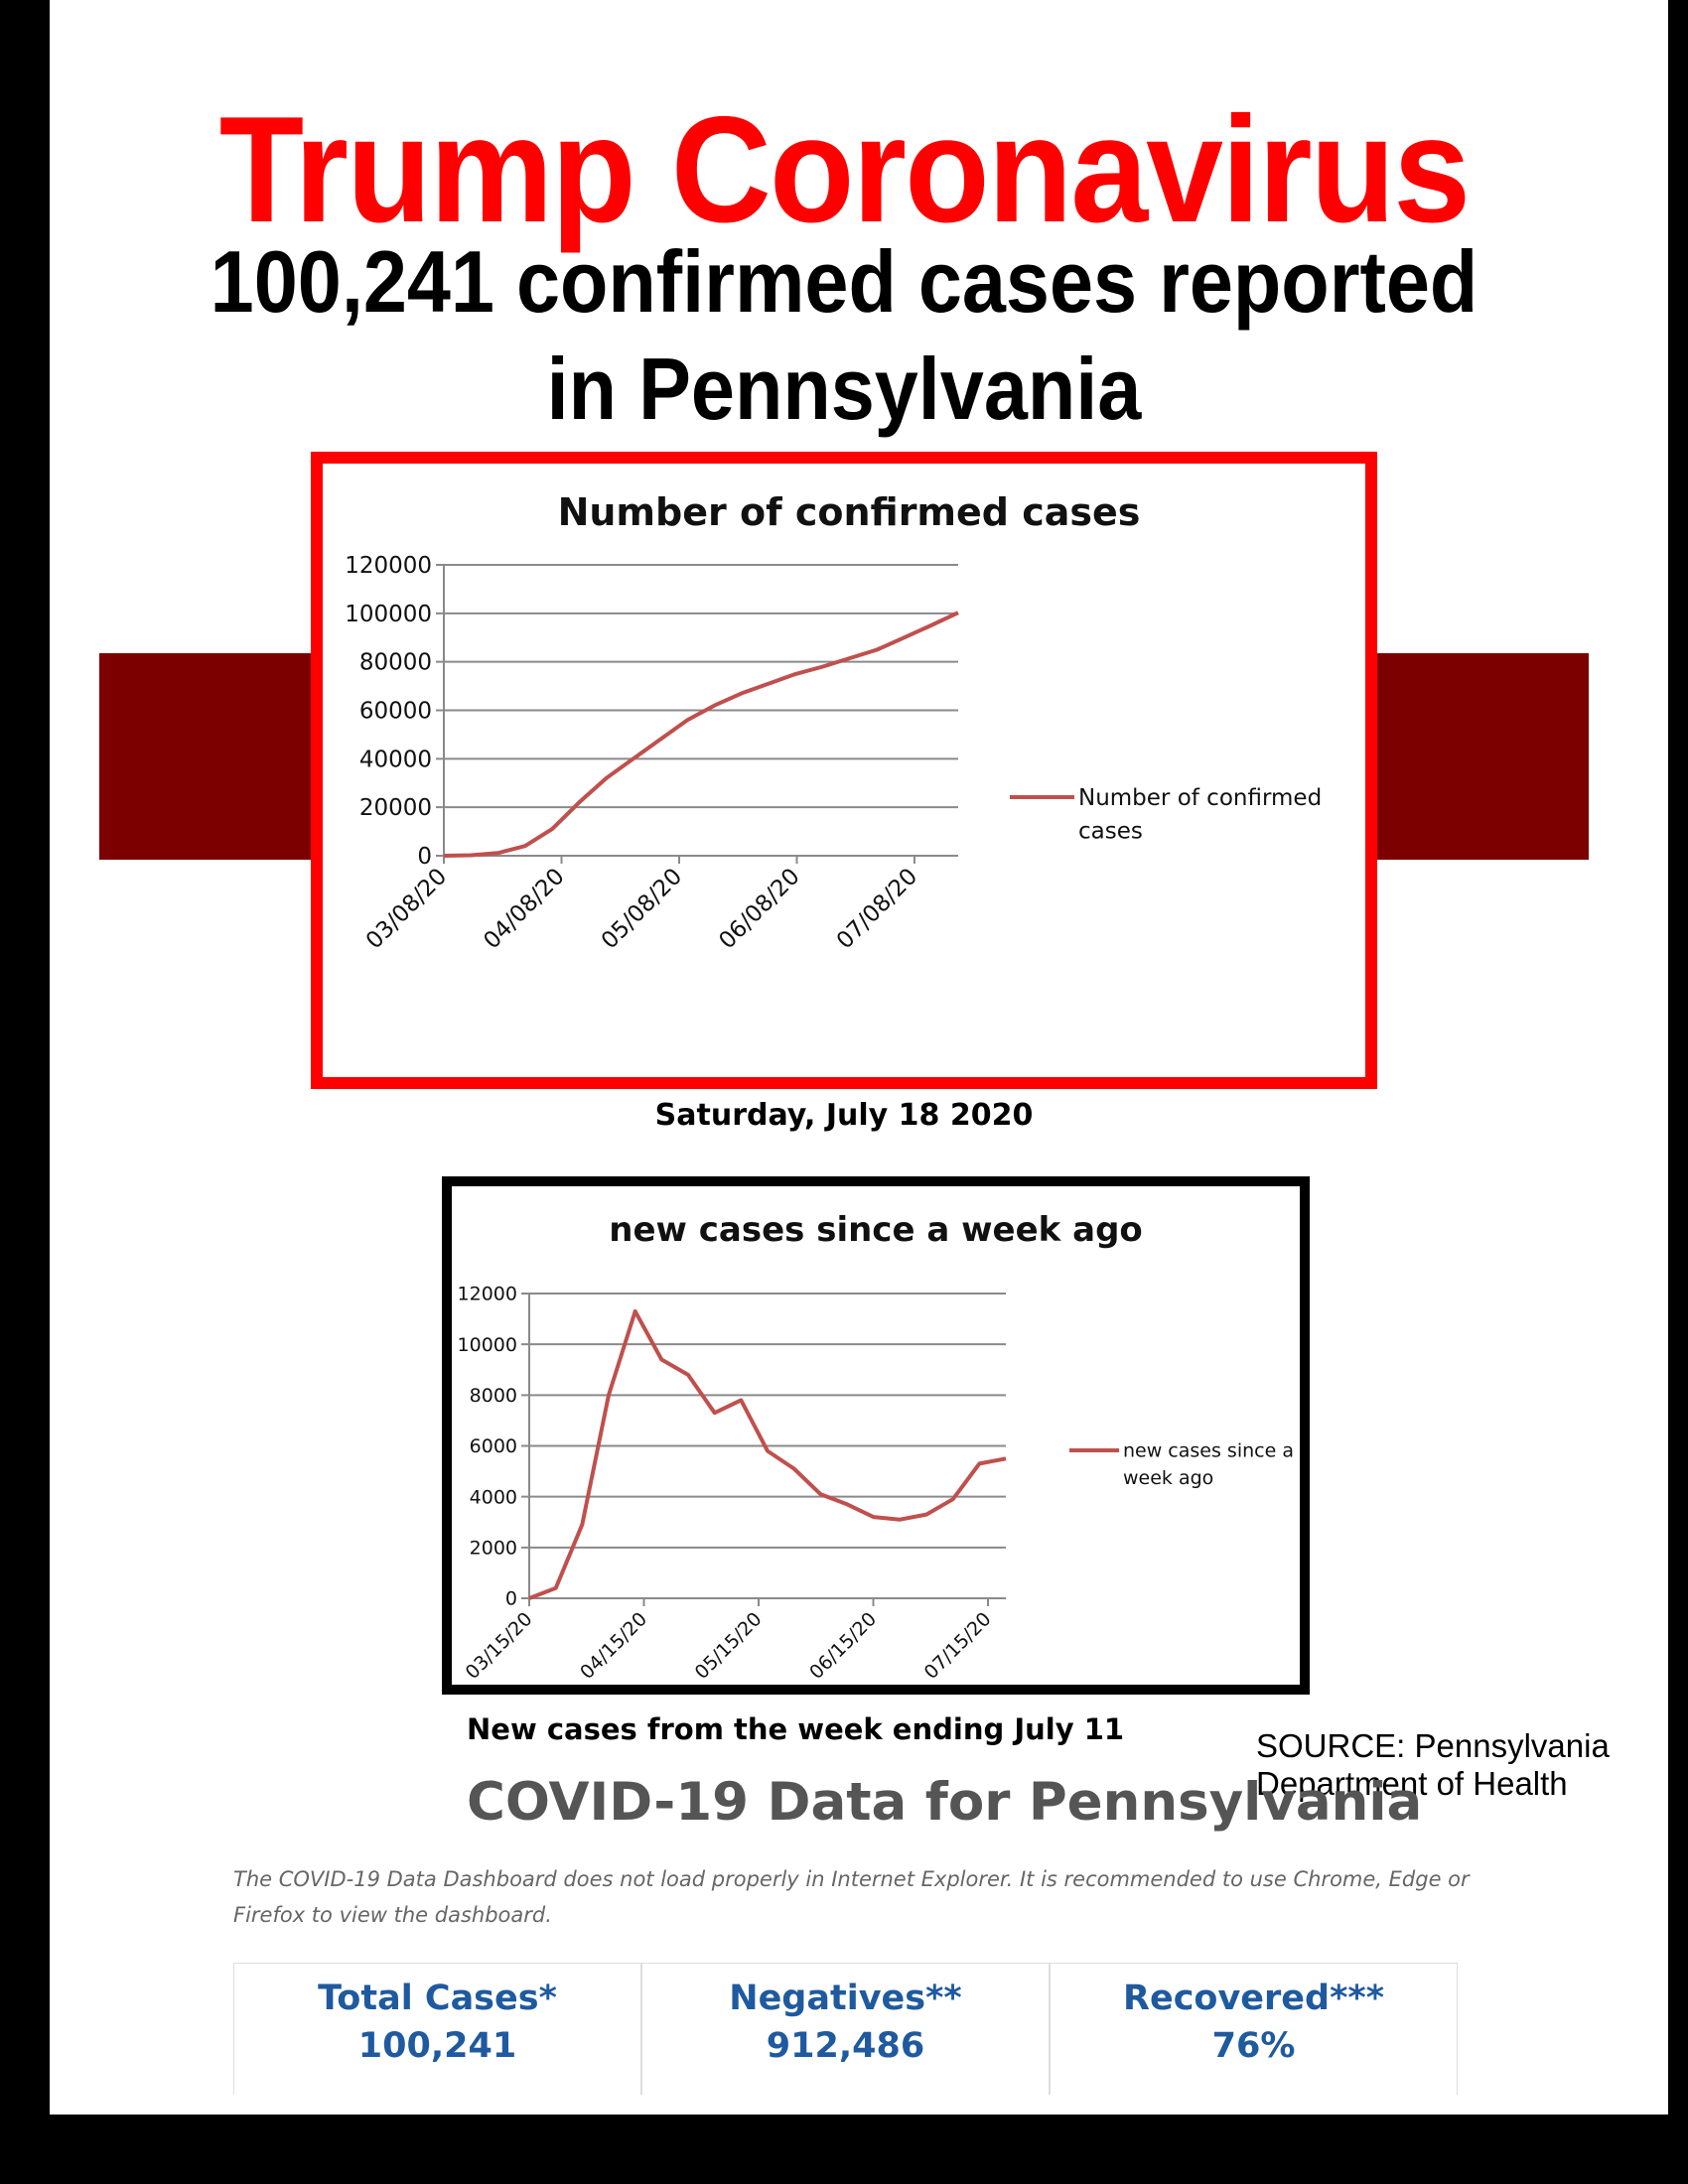  What do you see at coordinates (1412, 1783) in the screenshot?
I see `source-line-2: Department of Health` at bounding box center [1412, 1783].